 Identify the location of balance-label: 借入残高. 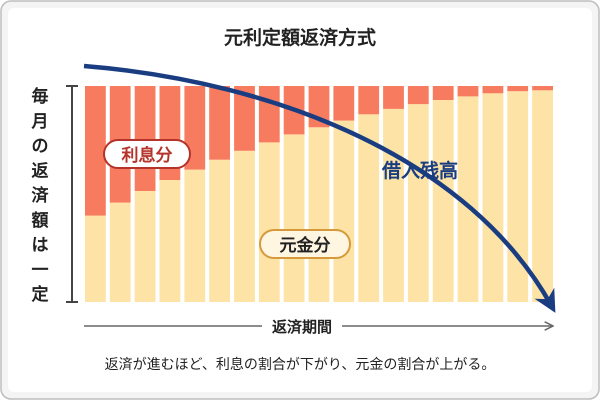
(419, 170).